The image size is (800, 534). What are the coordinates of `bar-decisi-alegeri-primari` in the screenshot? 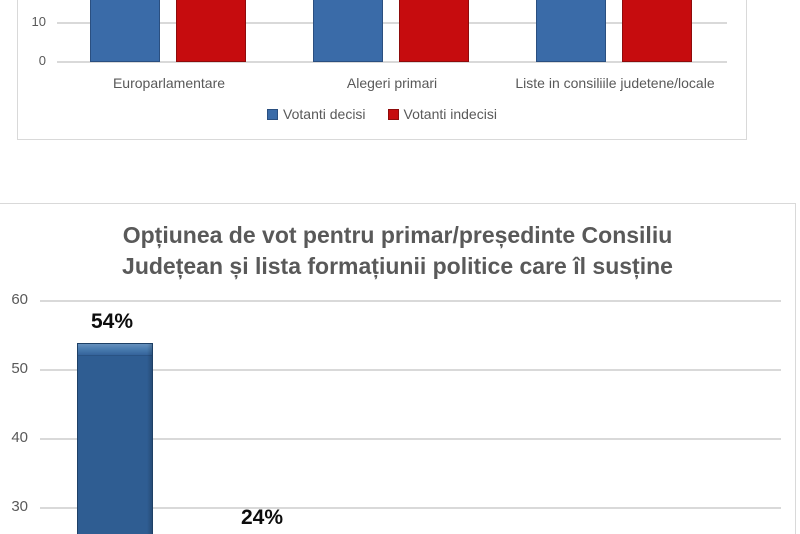 It's located at (348, 31).